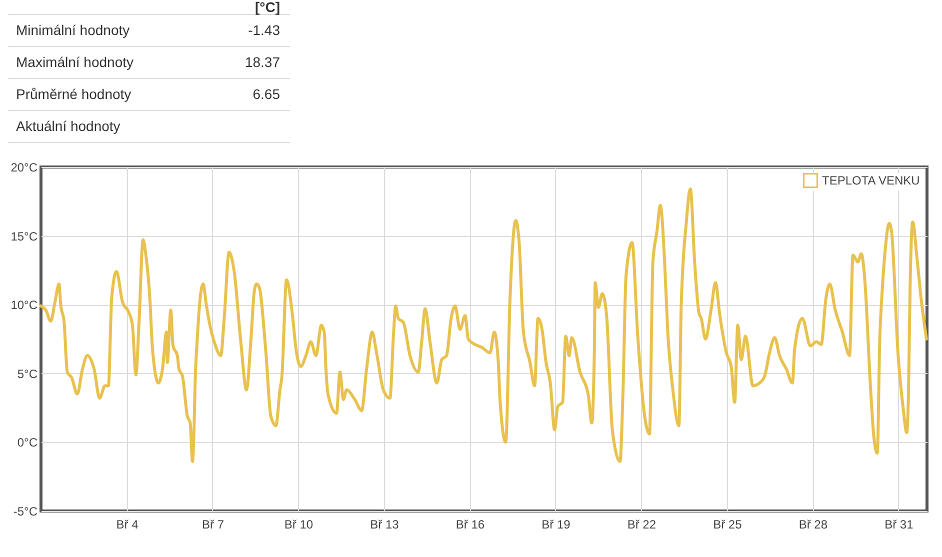  What do you see at coordinates (74, 94) in the screenshot?
I see `text: Průměrné hodnoty` at bounding box center [74, 94].